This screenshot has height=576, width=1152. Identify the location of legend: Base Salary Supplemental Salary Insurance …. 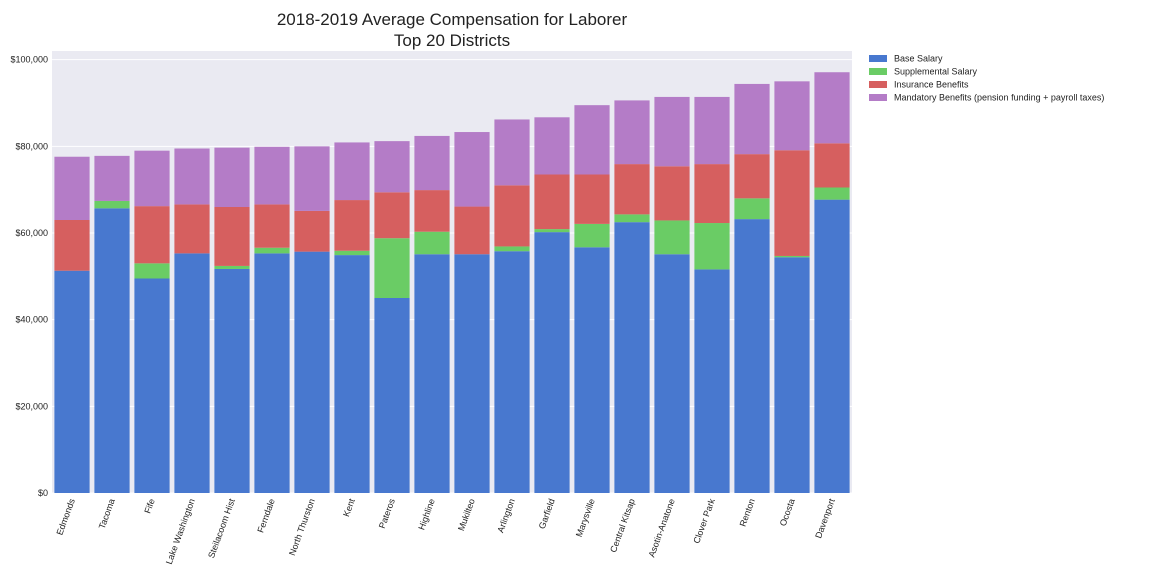
(986, 78).